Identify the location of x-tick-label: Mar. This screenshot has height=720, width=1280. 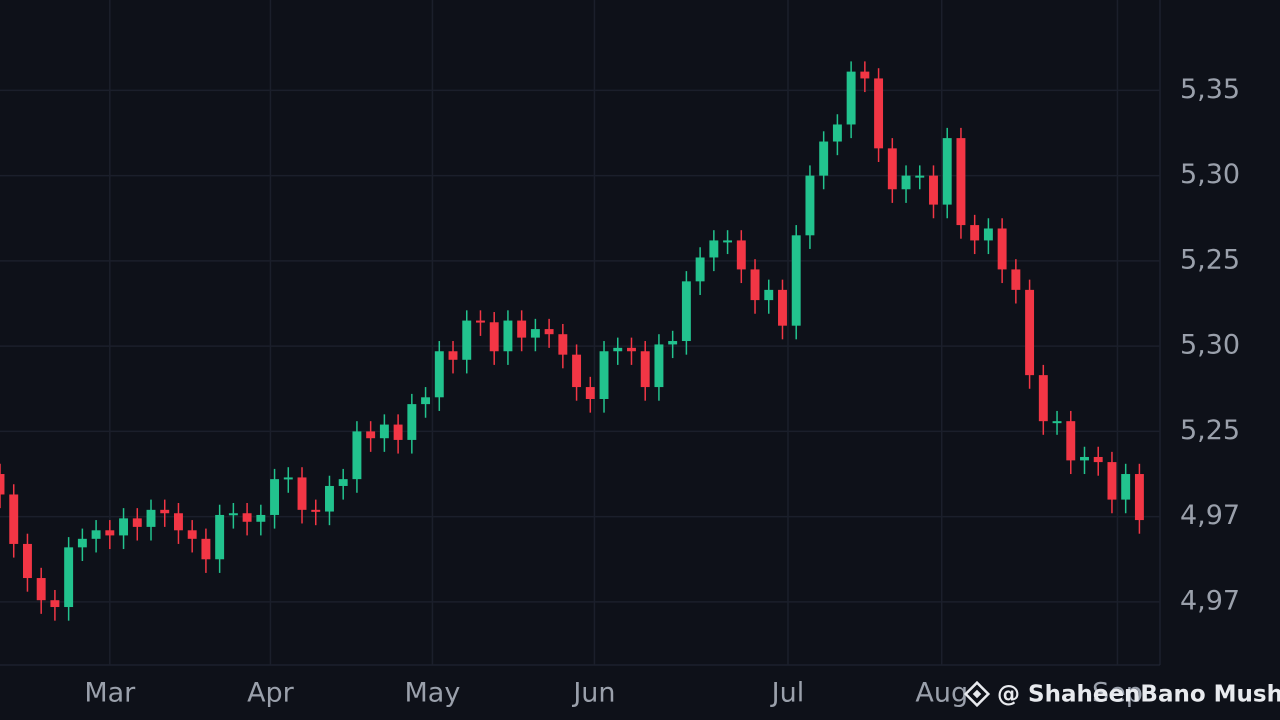
(110, 693).